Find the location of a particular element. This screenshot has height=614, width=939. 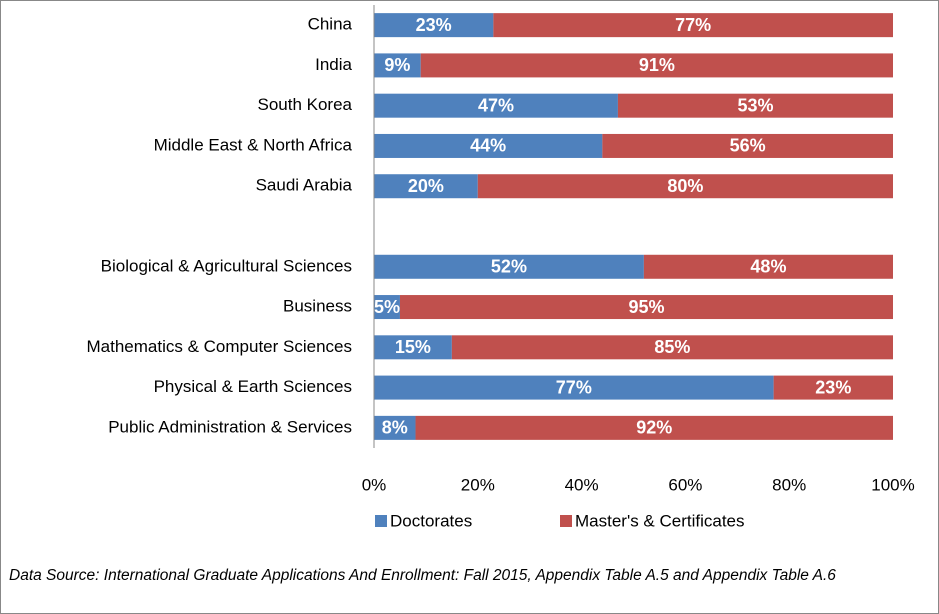

data-label: 48% is located at coordinates (768, 267).